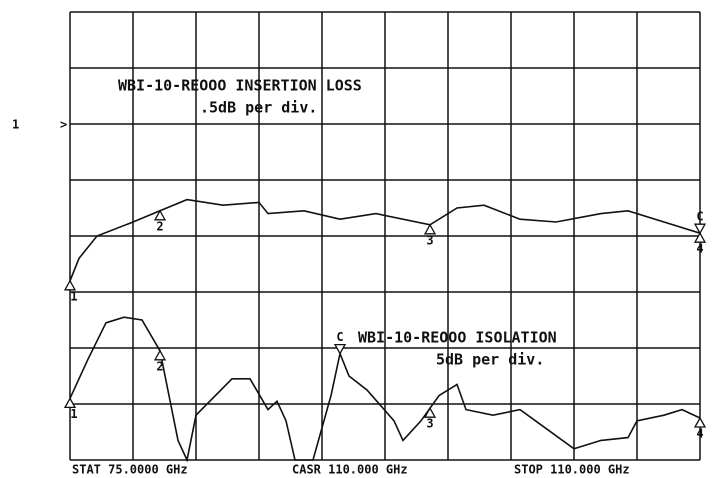 The image size is (713, 478). I want to click on footer-start: STAT 75.0000 GHz, so click(130, 470).